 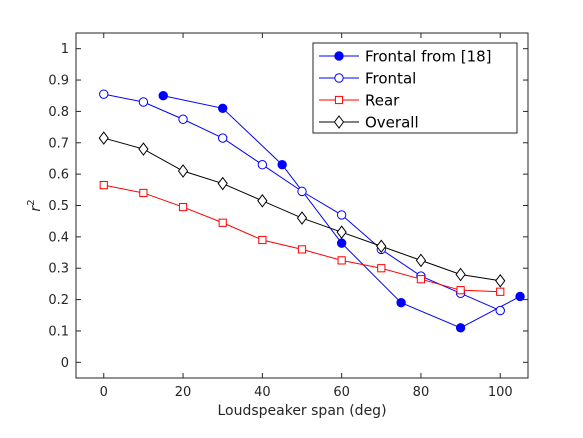 What do you see at coordinates (36, 208) in the screenshot?
I see `y-axis-label-base: r` at bounding box center [36, 208].